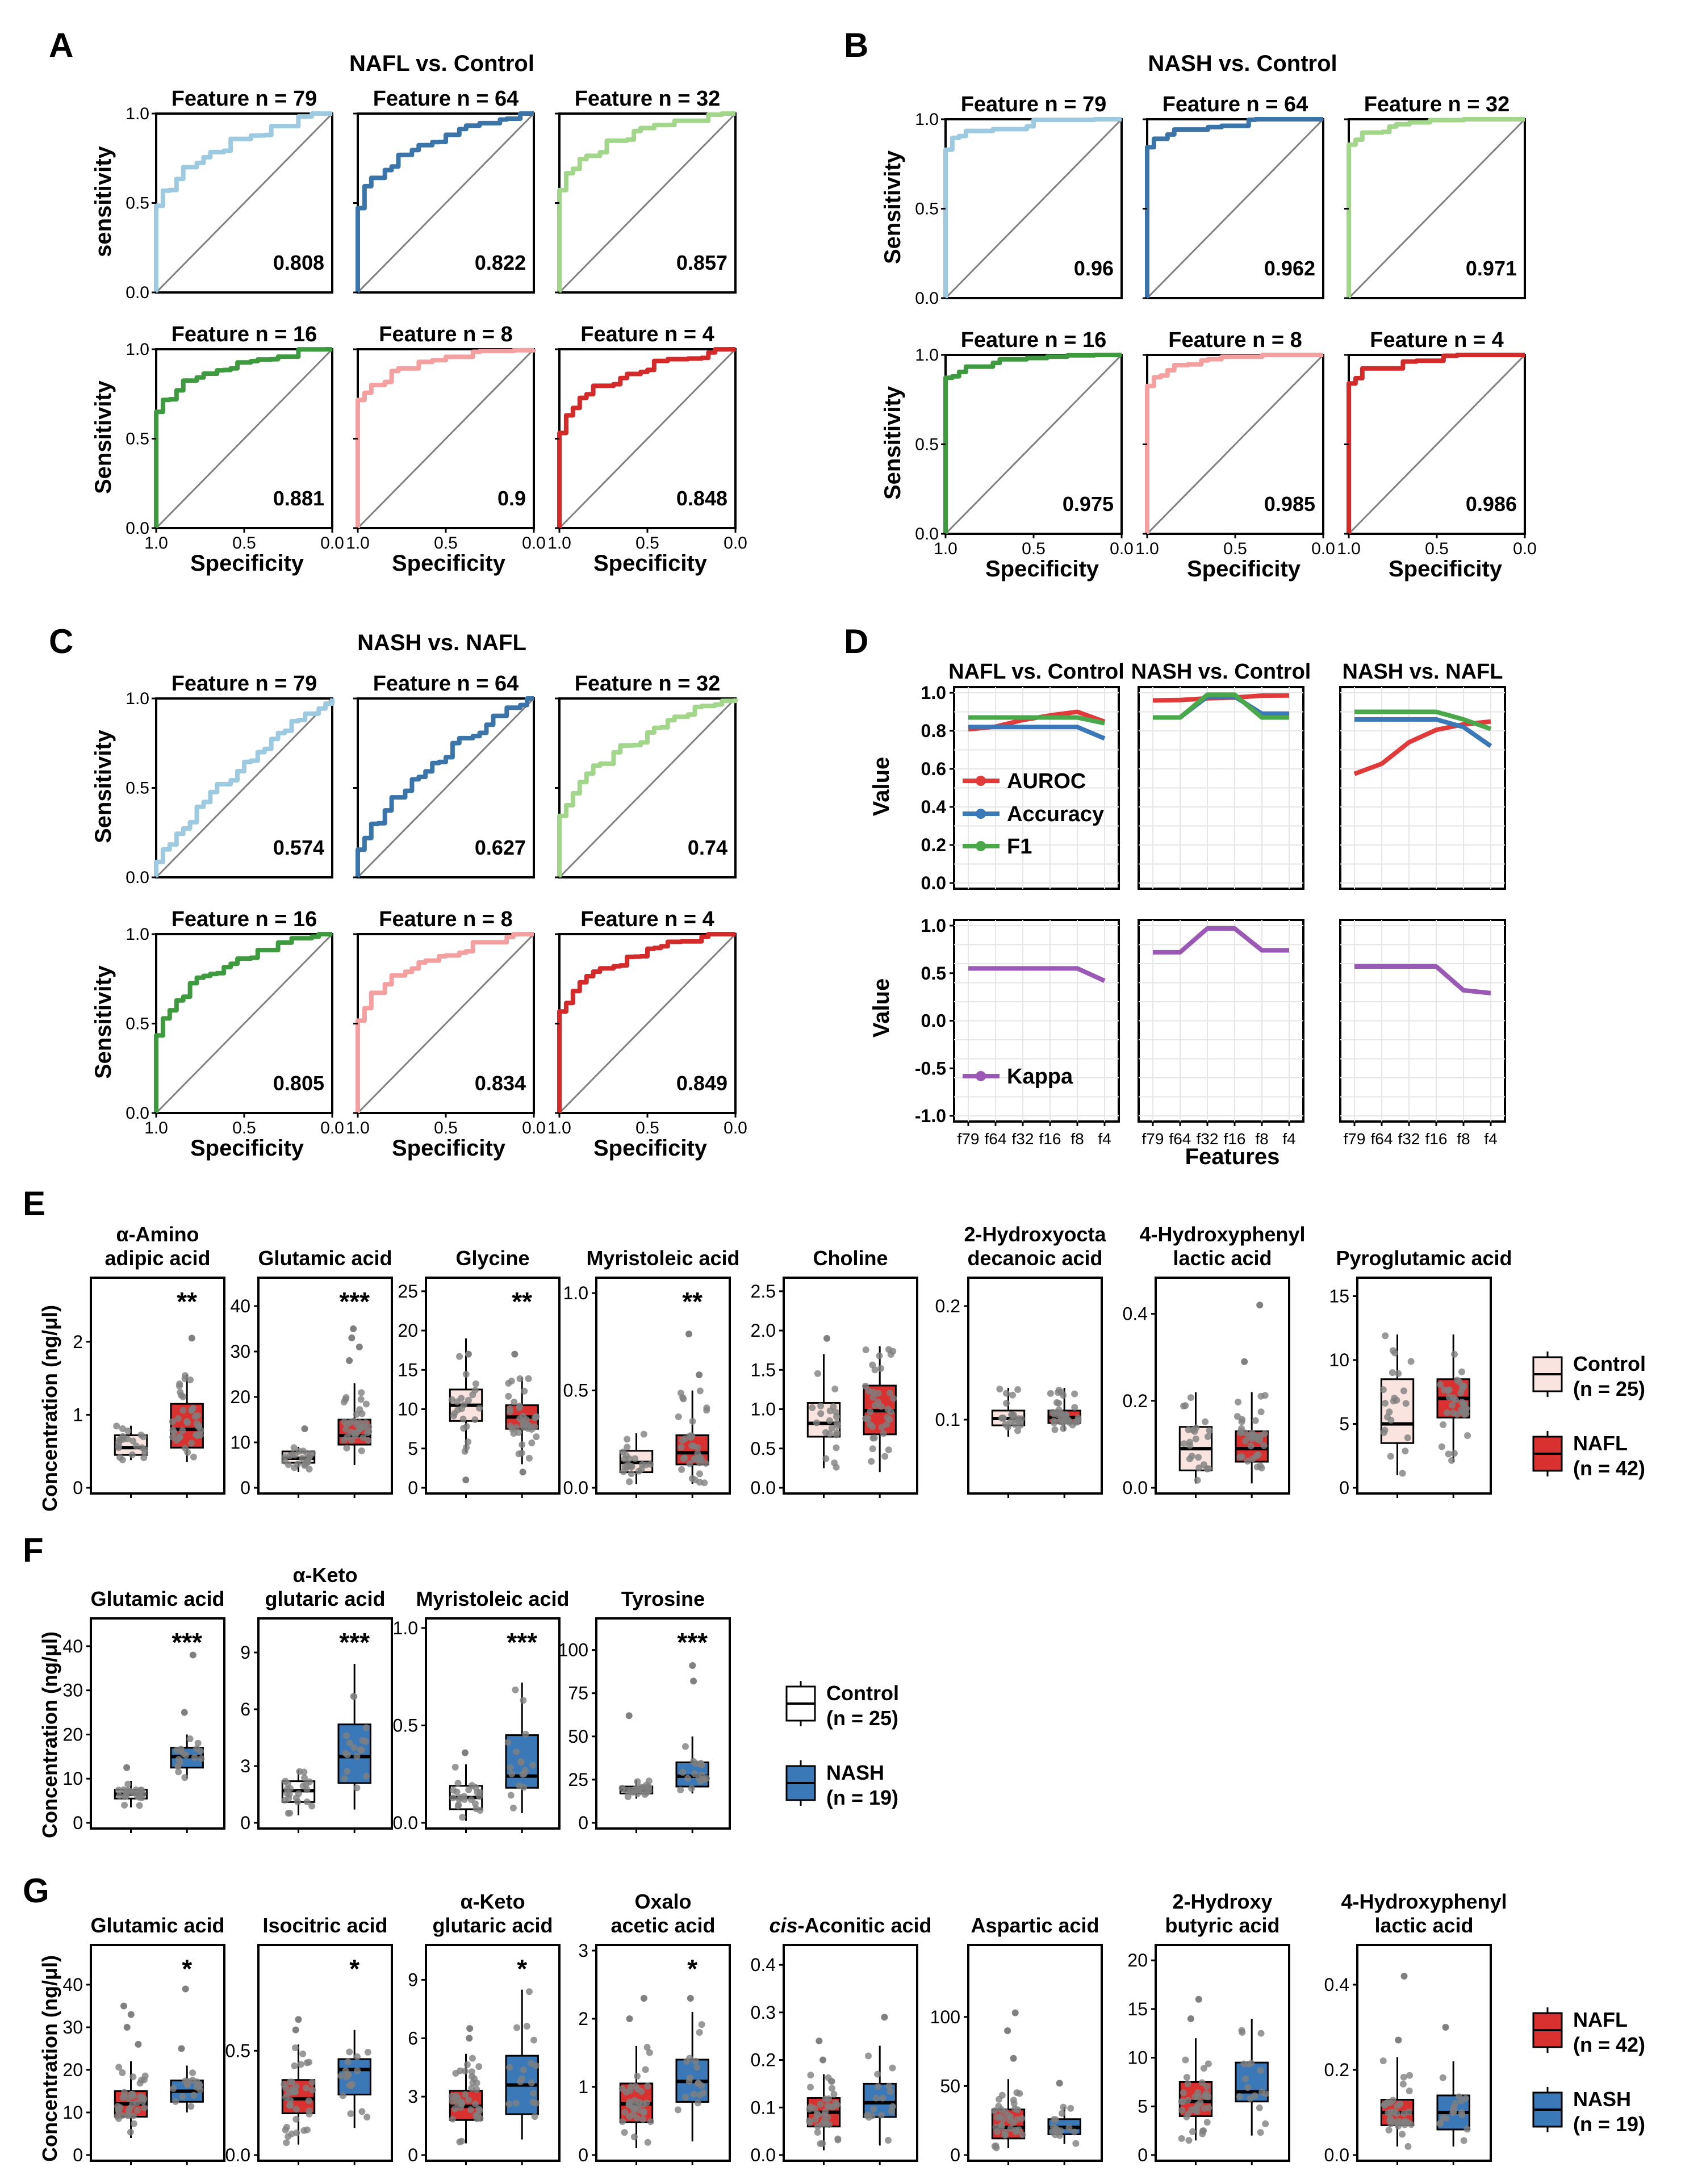  I want to click on roc-xtick-label: 1.0, so click(1349, 548).